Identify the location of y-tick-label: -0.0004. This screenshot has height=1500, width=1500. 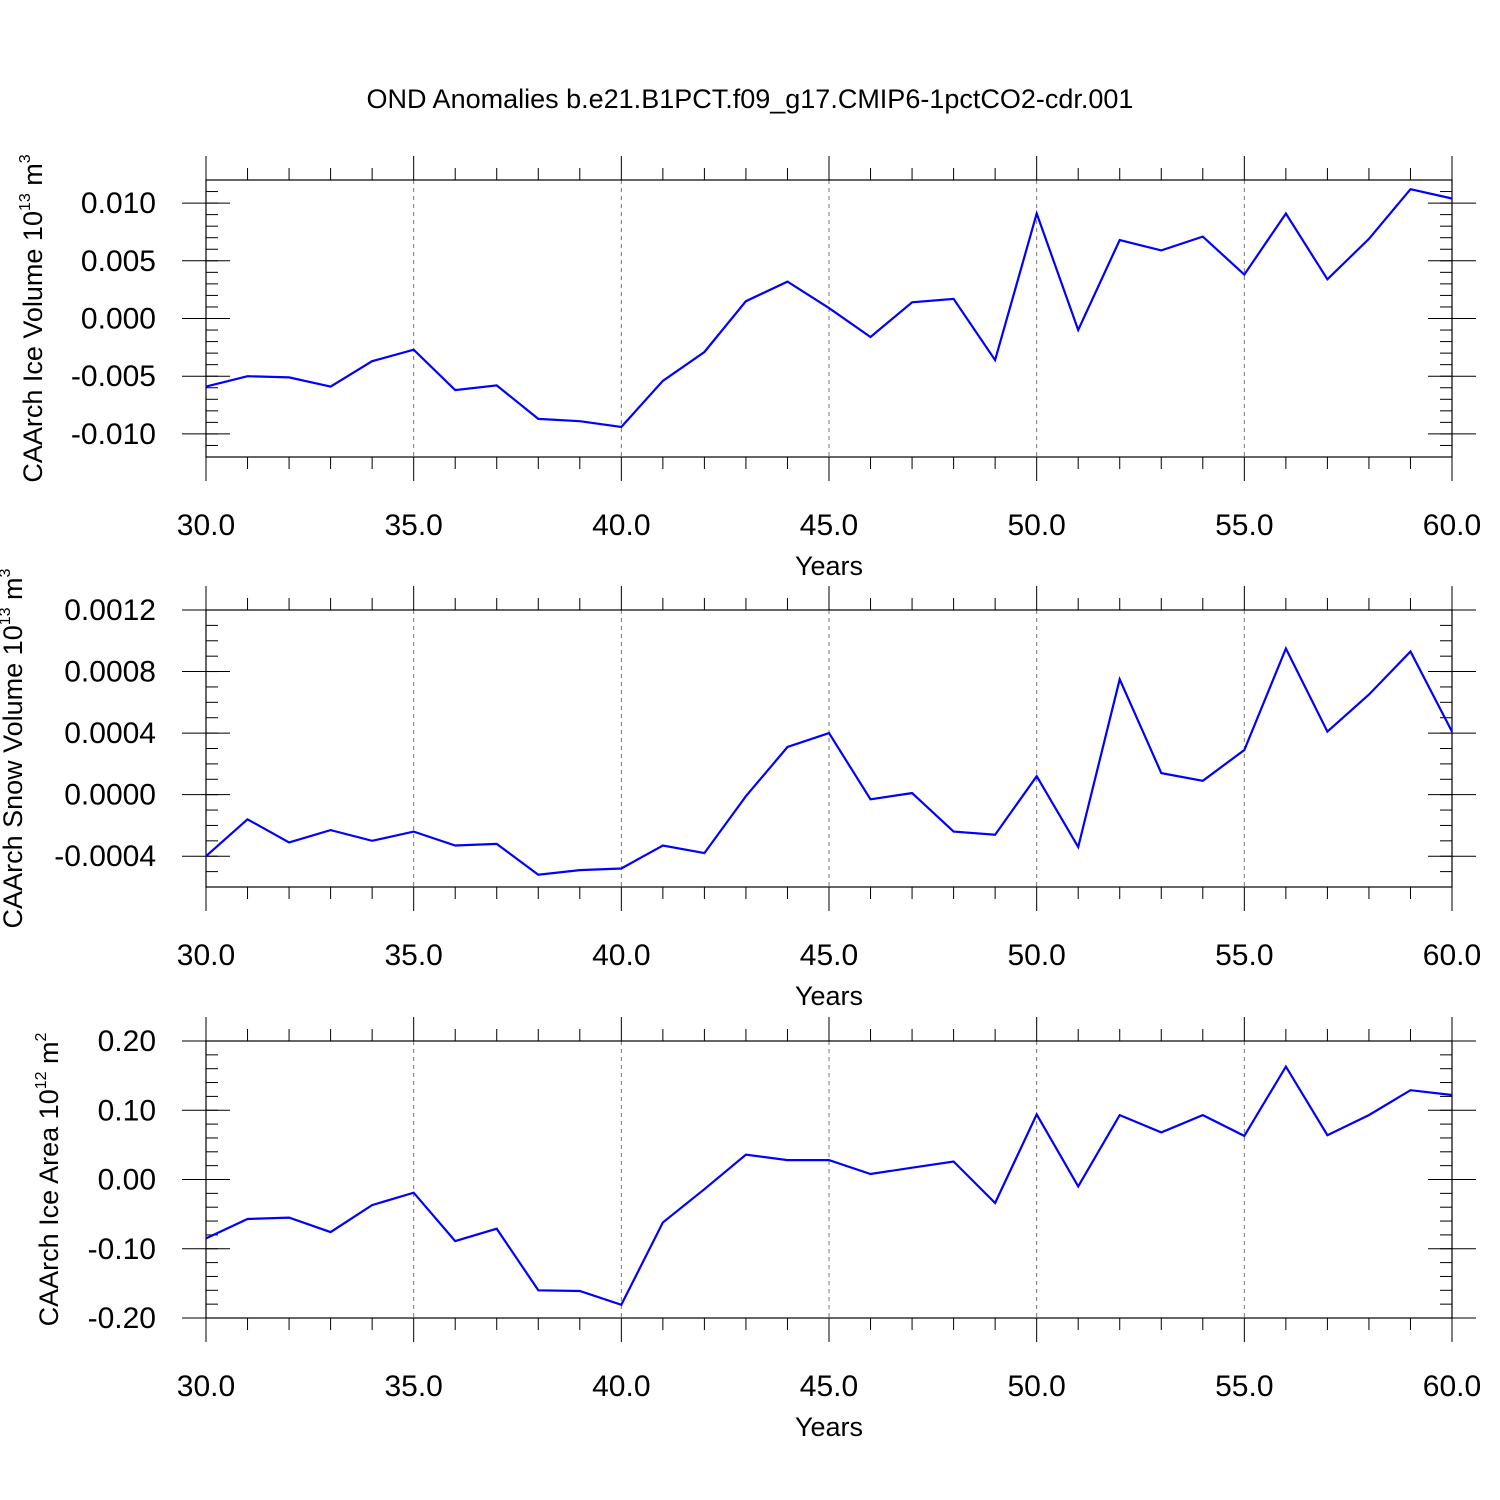
(105, 856).